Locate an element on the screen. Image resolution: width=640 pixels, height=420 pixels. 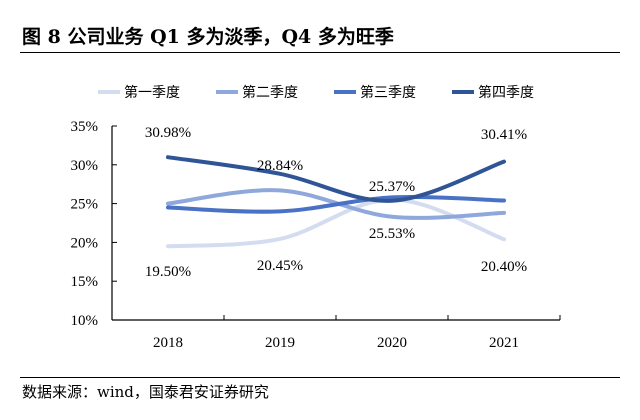
y-tick-label: 15% is located at coordinates (85, 282).